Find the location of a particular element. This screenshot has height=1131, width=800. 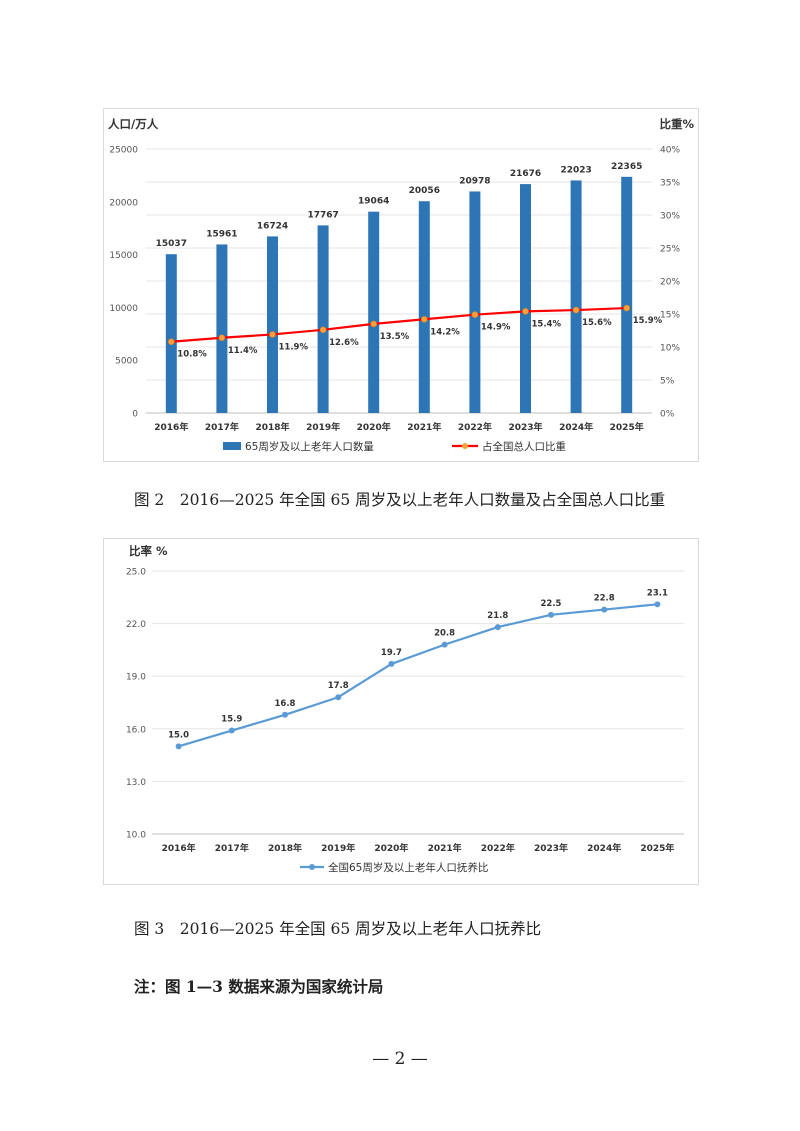

y-right-tick-label: 5% is located at coordinates (667, 382).